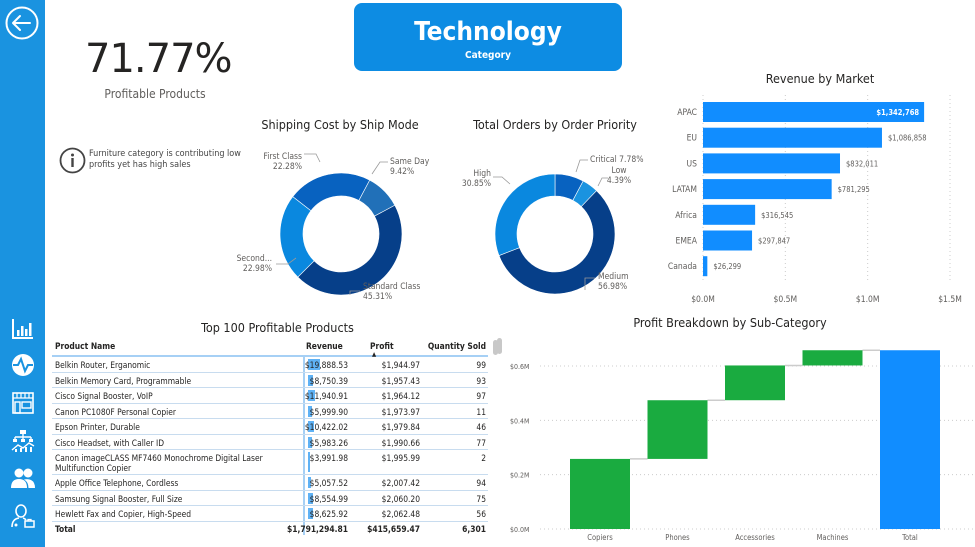 The width and height of the screenshot is (975, 547). I want to click on revenue-cell: $10,422.02, so click(326, 427).